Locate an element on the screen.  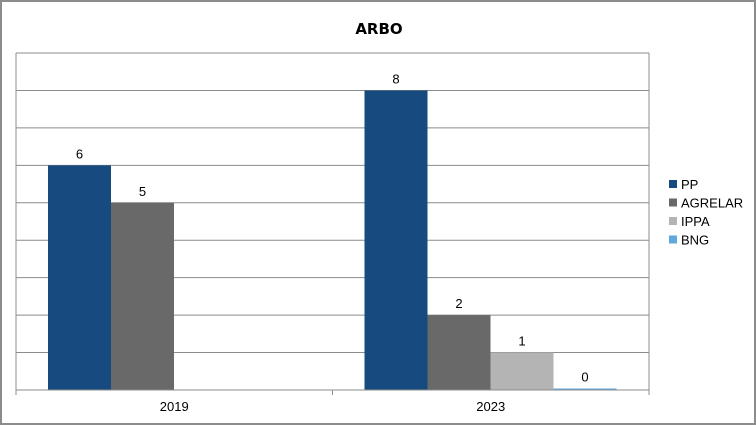
bar-ippa-2023 is located at coordinates (522, 371).